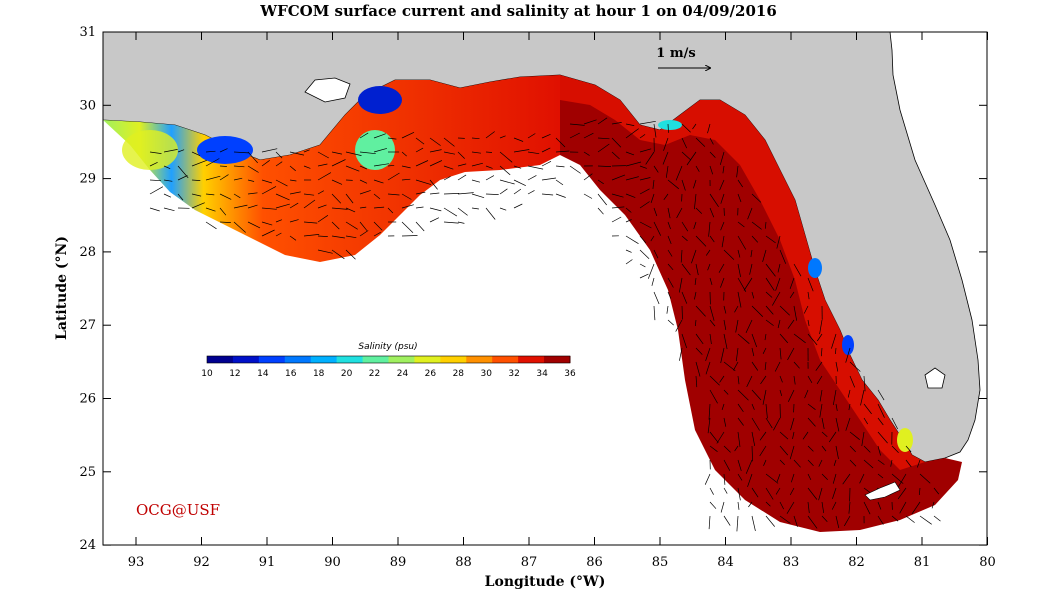 Image resolution: width=1037 pixels, height=605 pixels. What do you see at coordinates (815, 268) in the screenshot?
I see `plume-tampa` at bounding box center [815, 268].